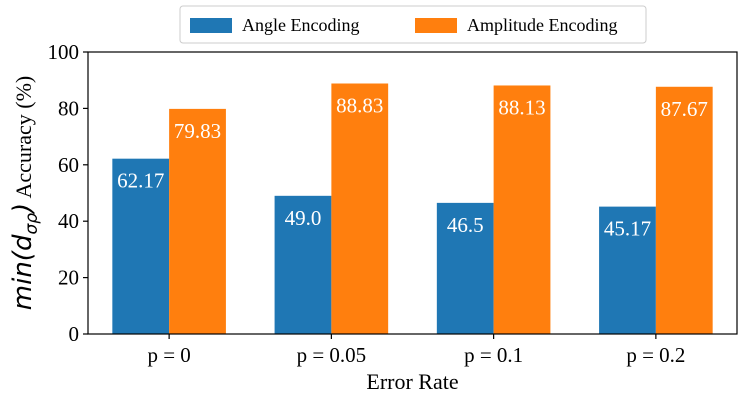 This screenshot has width=748, height=400. What do you see at coordinates (64, 52) in the screenshot?
I see `y-tick-label: 100` at bounding box center [64, 52].